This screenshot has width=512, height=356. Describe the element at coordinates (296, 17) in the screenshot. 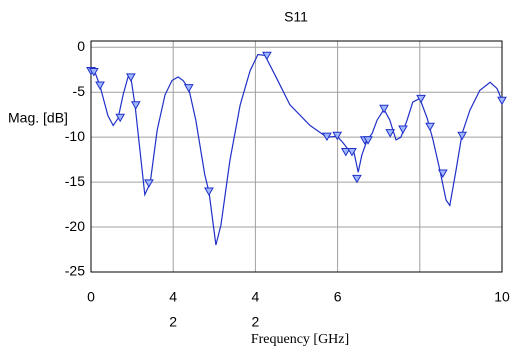

I see `chart-title: S11` at that location.